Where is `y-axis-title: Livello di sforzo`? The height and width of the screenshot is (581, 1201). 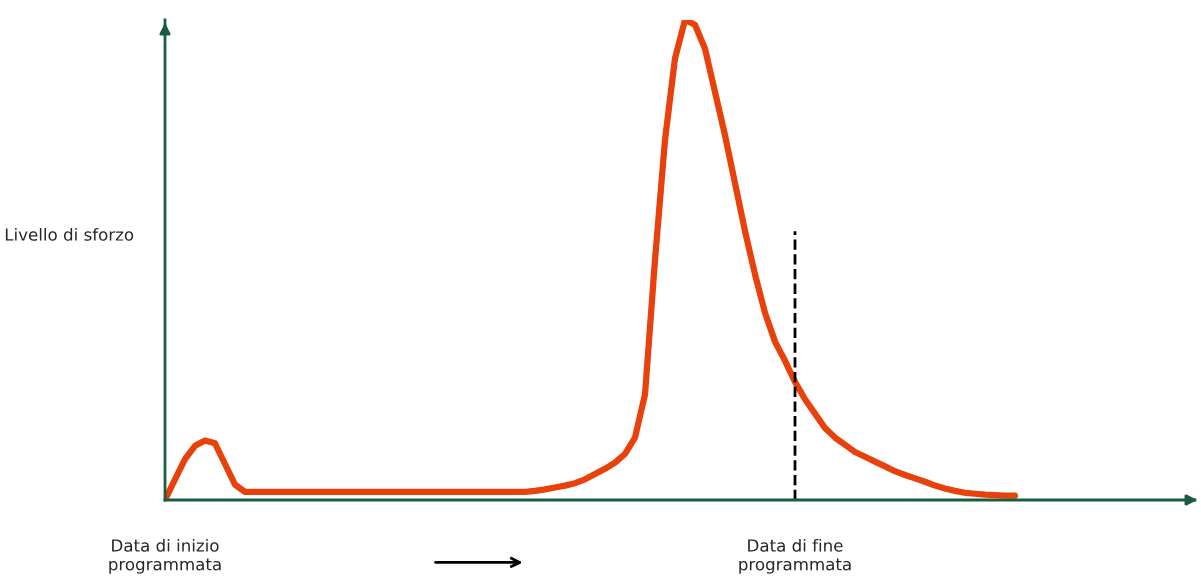
y-axis-title: Livello di sforzo is located at coordinates (69, 234).